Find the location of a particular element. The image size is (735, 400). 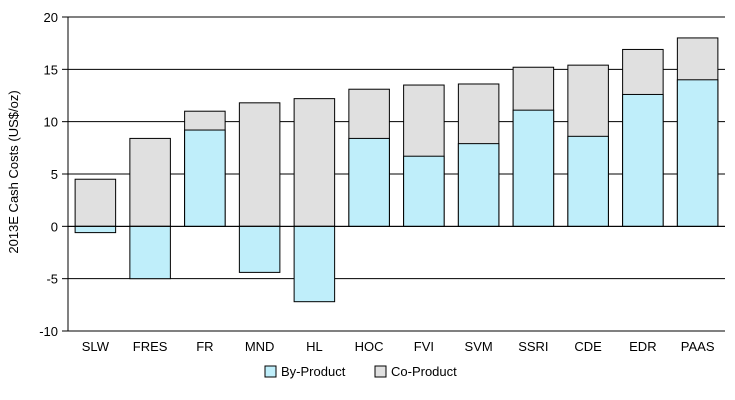

y-tick-label: 10 is located at coordinates (51, 122).